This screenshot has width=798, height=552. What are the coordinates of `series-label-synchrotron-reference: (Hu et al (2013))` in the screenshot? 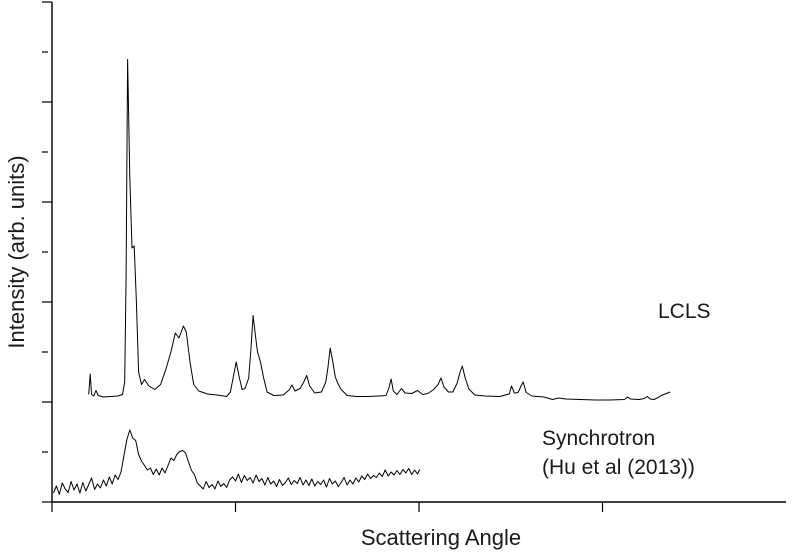 It's located at (618, 467).